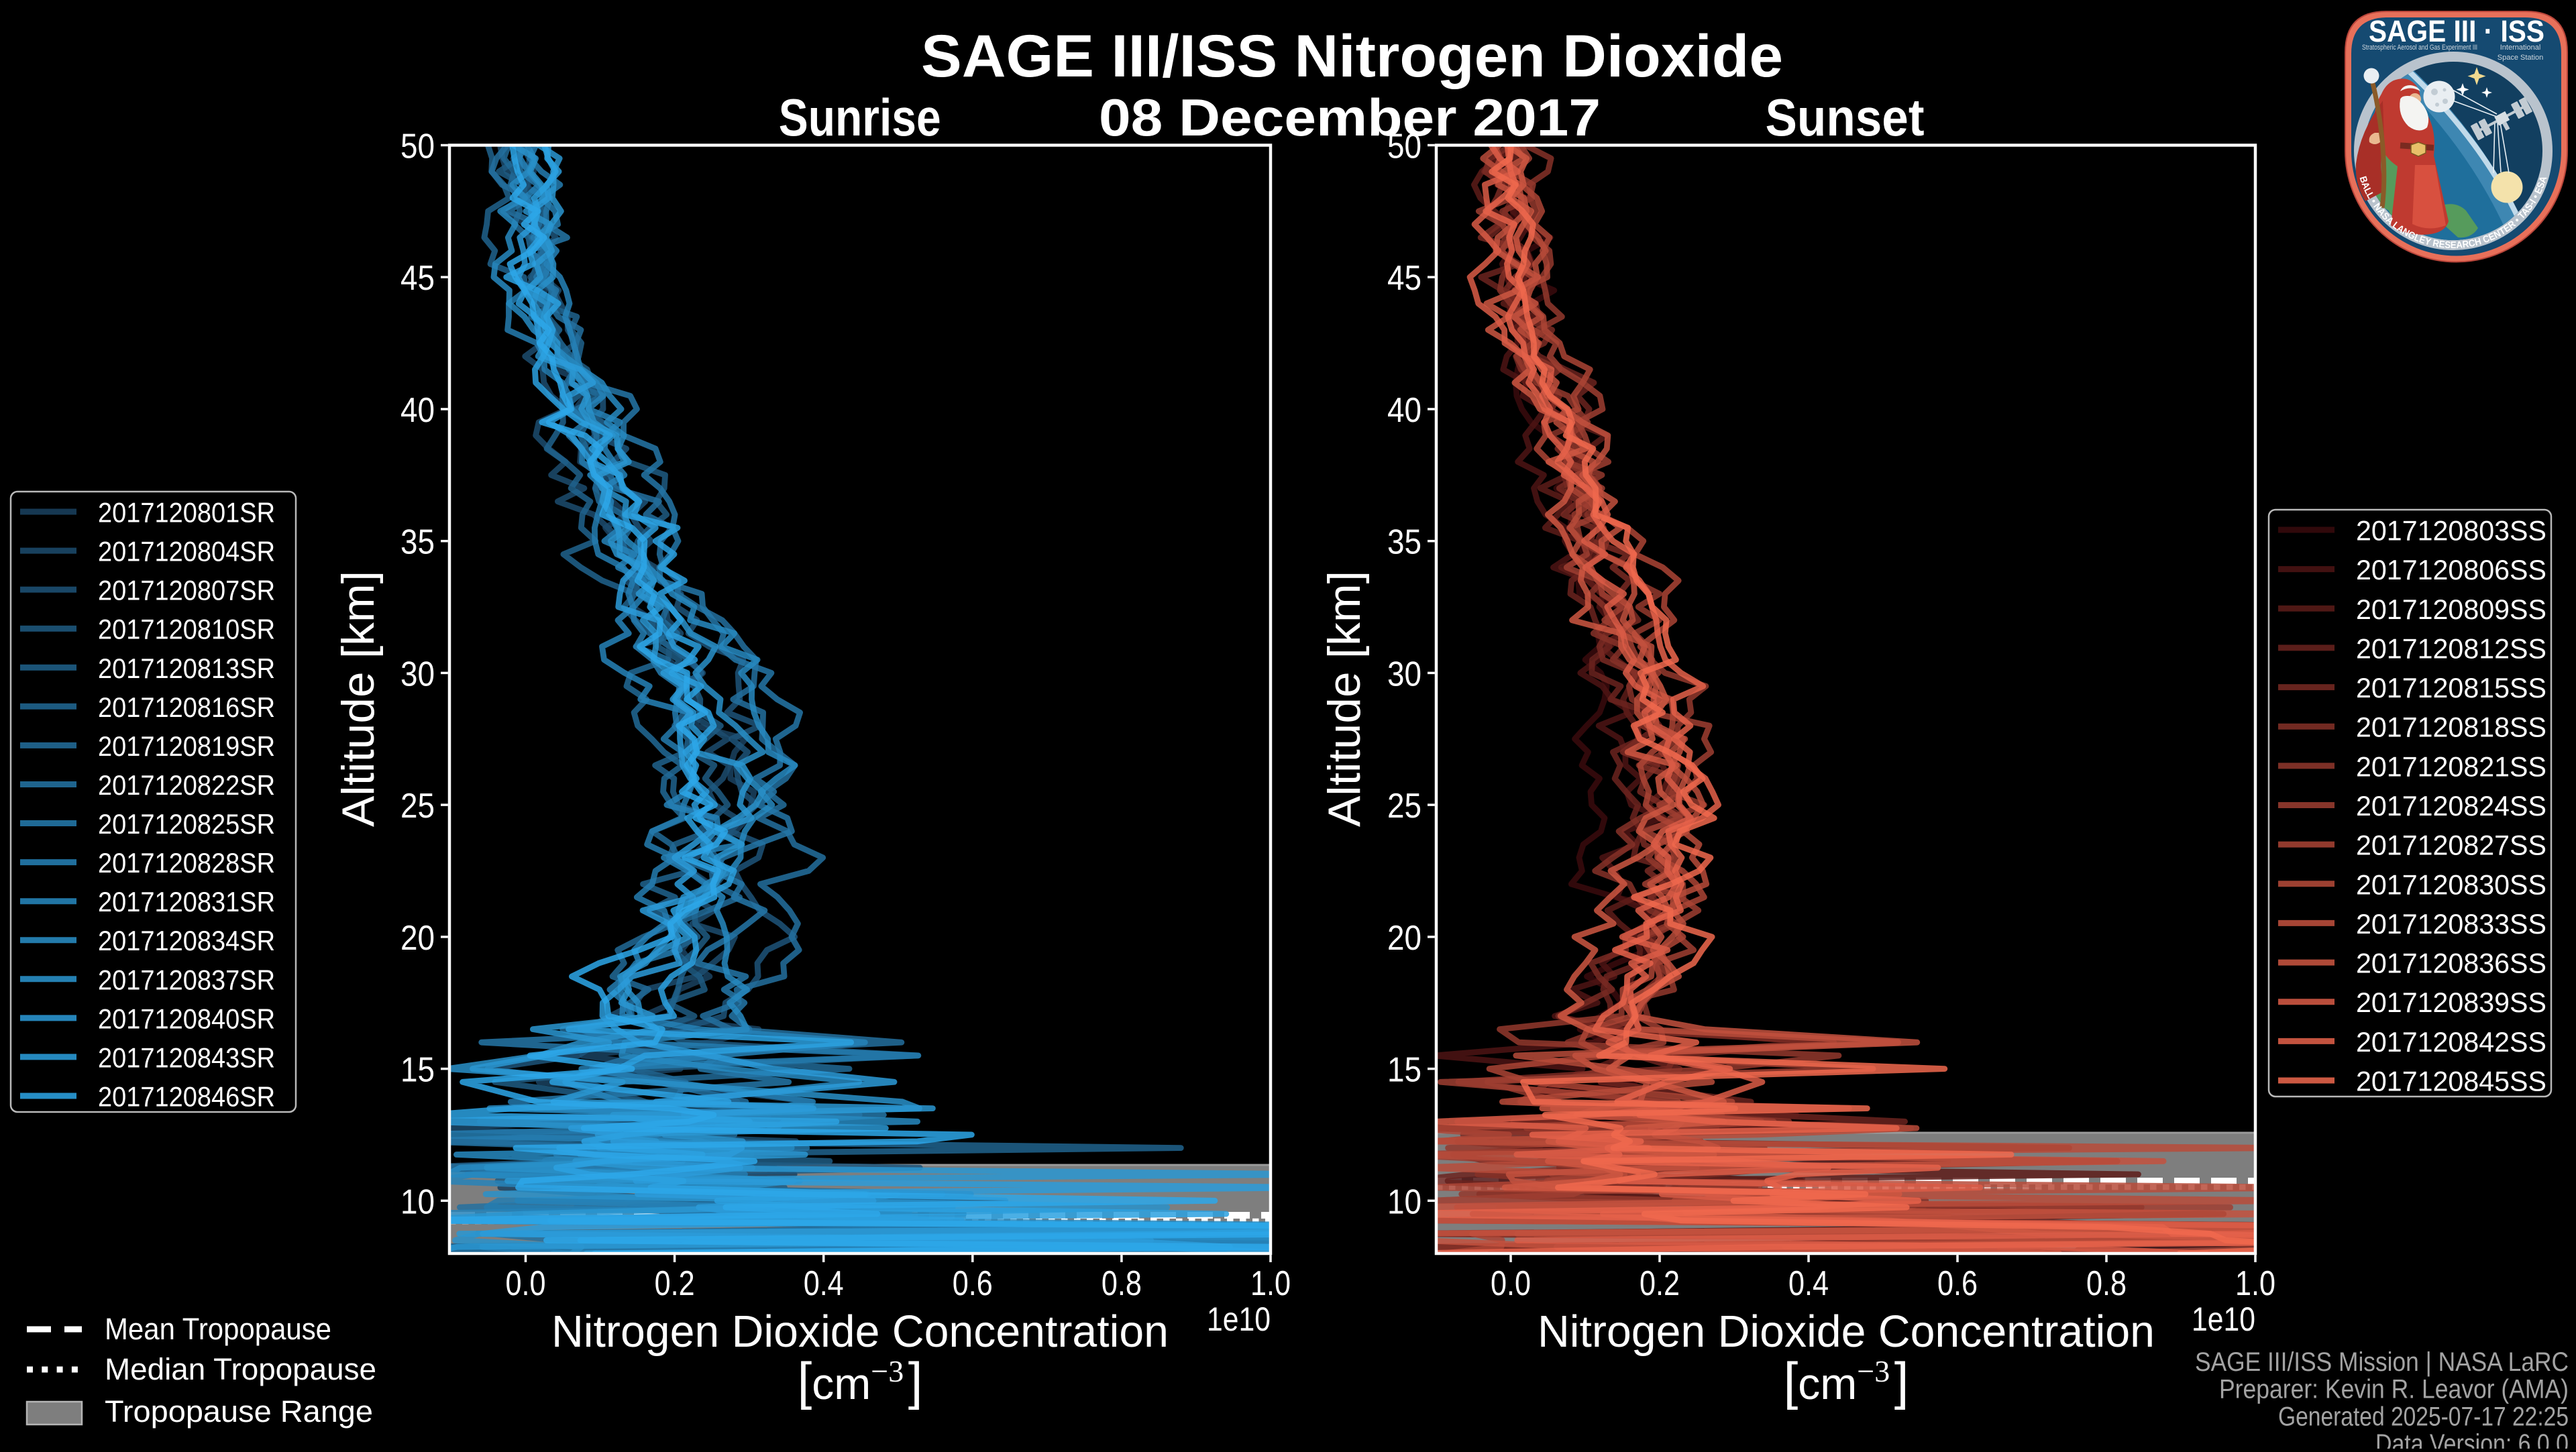 The width and height of the screenshot is (2576, 1452). Describe the element at coordinates (1350, 117) in the screenshot. I see `svg-text: 08 December 2017` at that location.